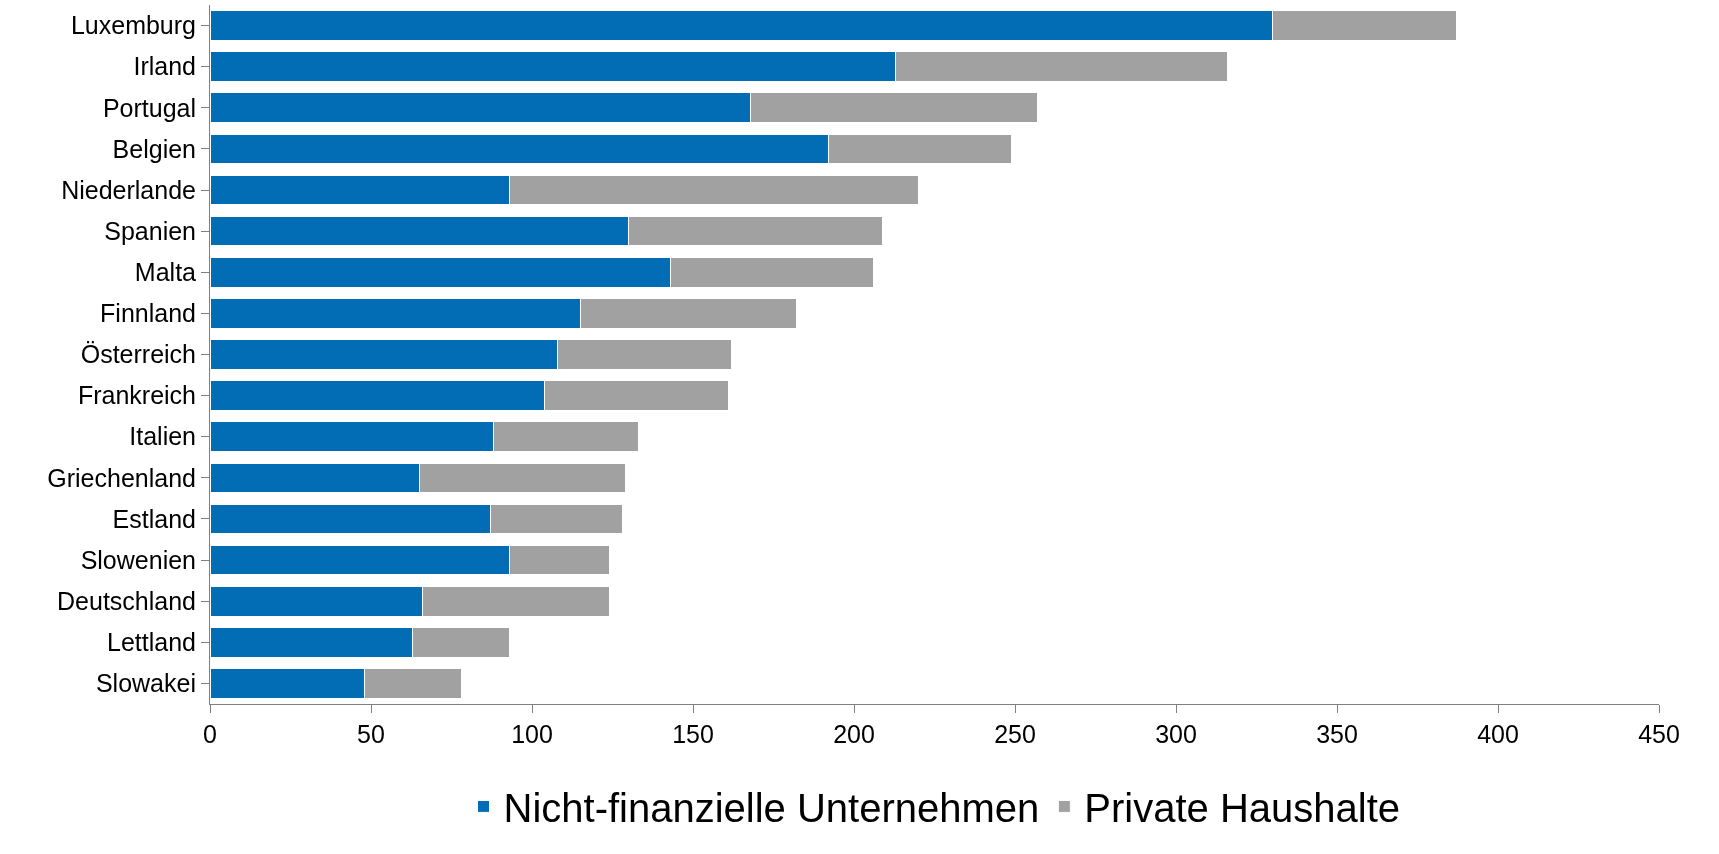 The height and width of the screenshot is (854, 1719). What do you see at coordinates (1337, 734) in the screenshot?
I see `x-tick-label: 350` at bounding box center [1337, 734].